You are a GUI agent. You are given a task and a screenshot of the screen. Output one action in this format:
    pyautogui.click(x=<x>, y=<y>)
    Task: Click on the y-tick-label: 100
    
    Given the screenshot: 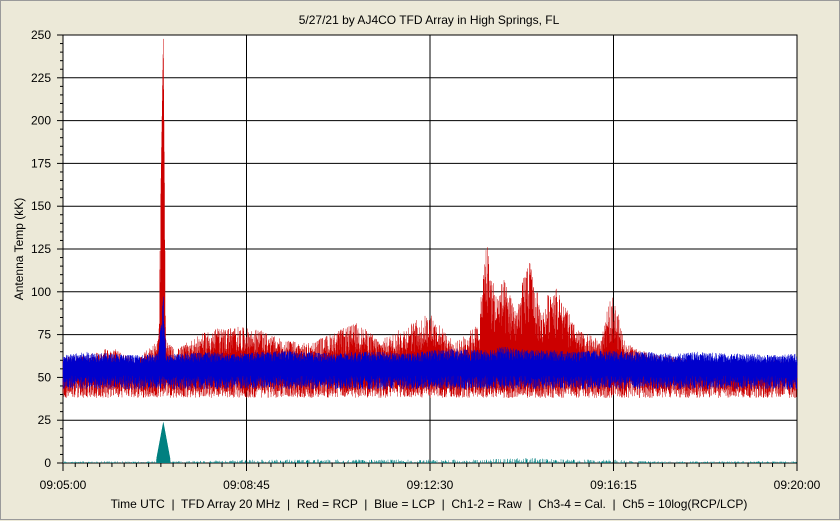 What is the action you would take?
    pyautogui.click(x=41, y=292)
    